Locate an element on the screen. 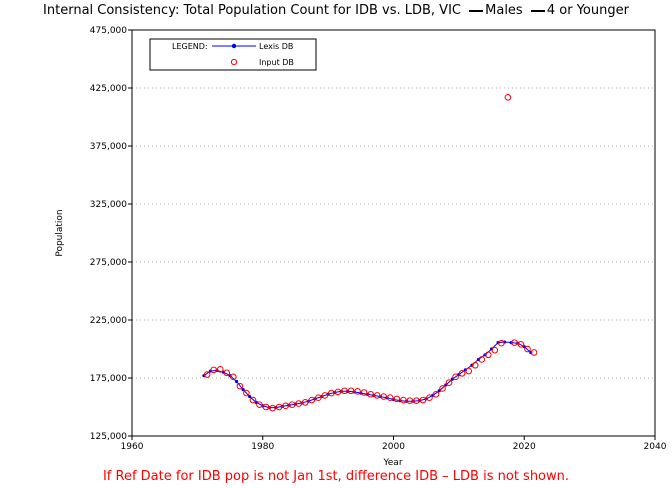  age-legend-swatch is located at coordinates (537, 10).